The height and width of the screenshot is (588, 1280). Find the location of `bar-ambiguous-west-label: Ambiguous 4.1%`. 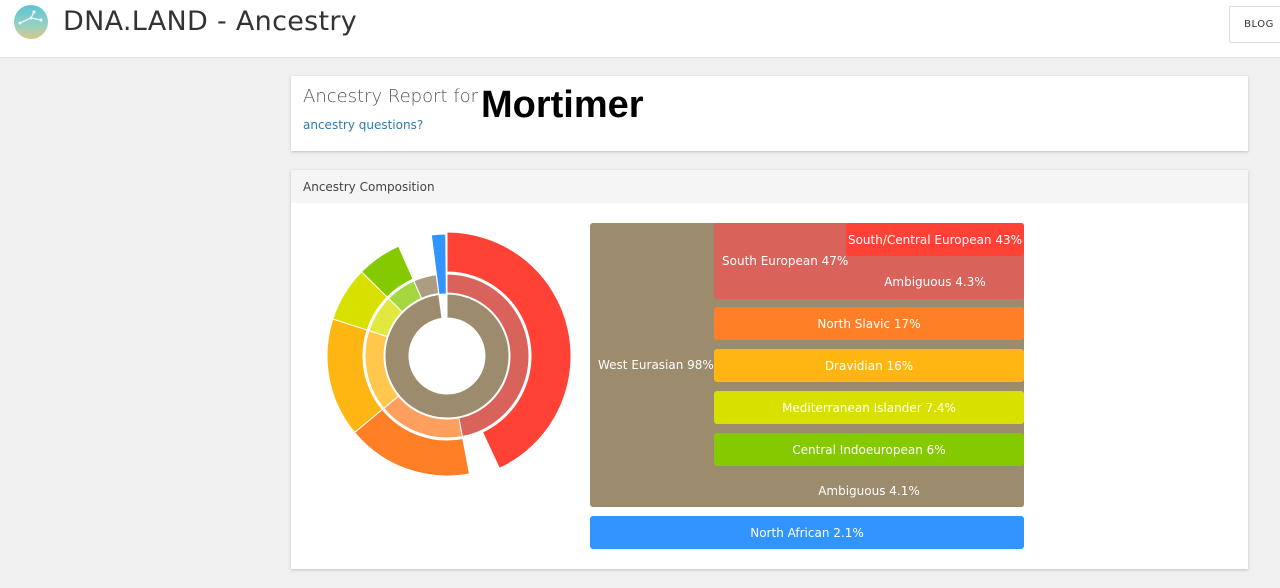

bar-ambiguous-west-label: Ambiguous 4.1% is located at coordinates (869, 490).